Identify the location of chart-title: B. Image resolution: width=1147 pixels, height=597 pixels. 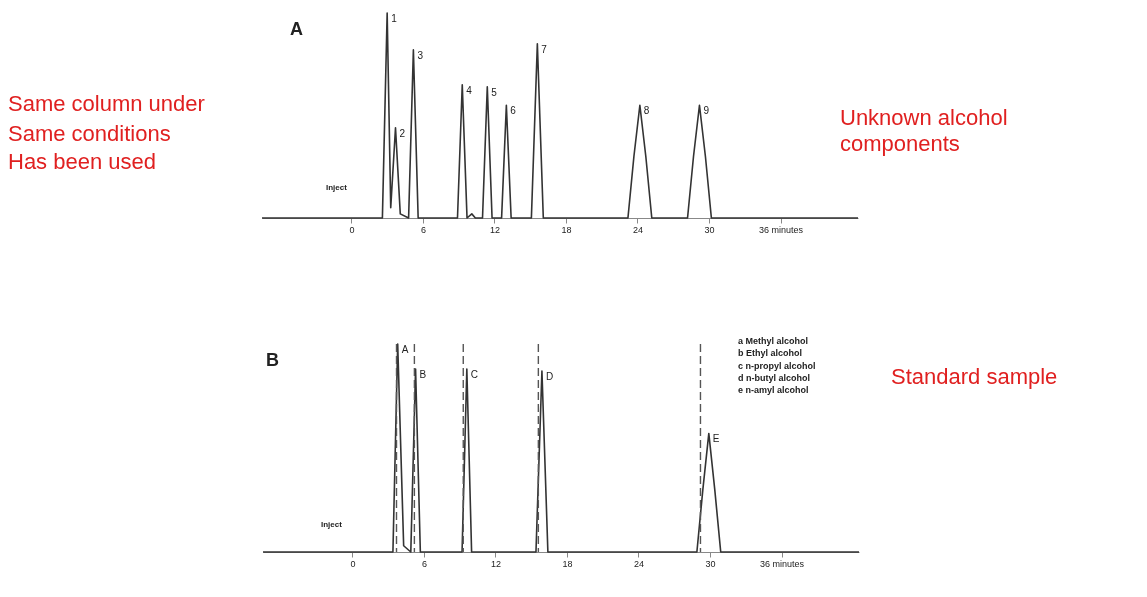
(272, 360).